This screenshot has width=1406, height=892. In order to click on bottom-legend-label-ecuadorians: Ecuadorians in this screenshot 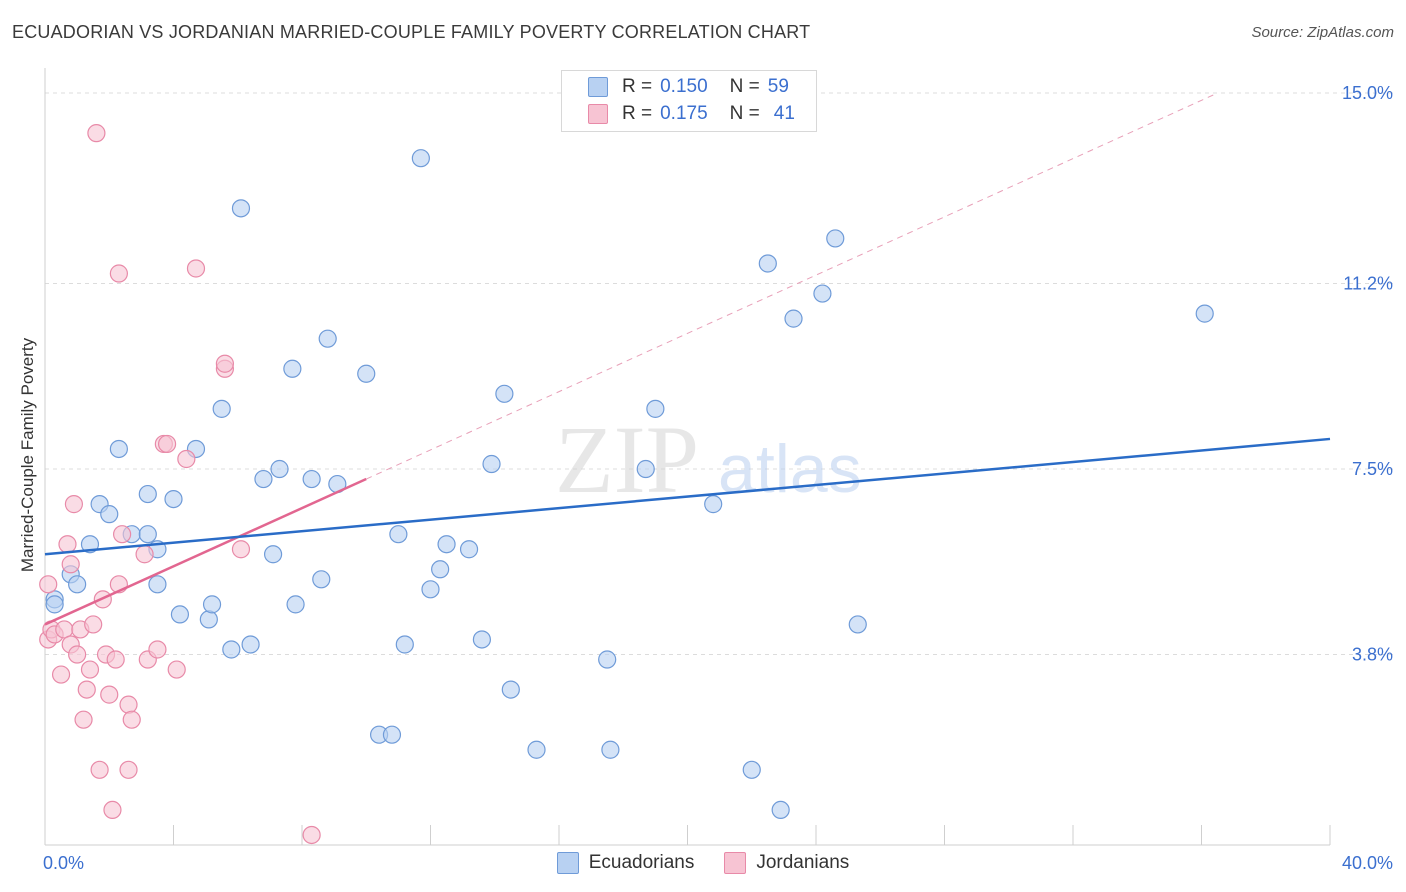, I will do `click(641, 862)`.